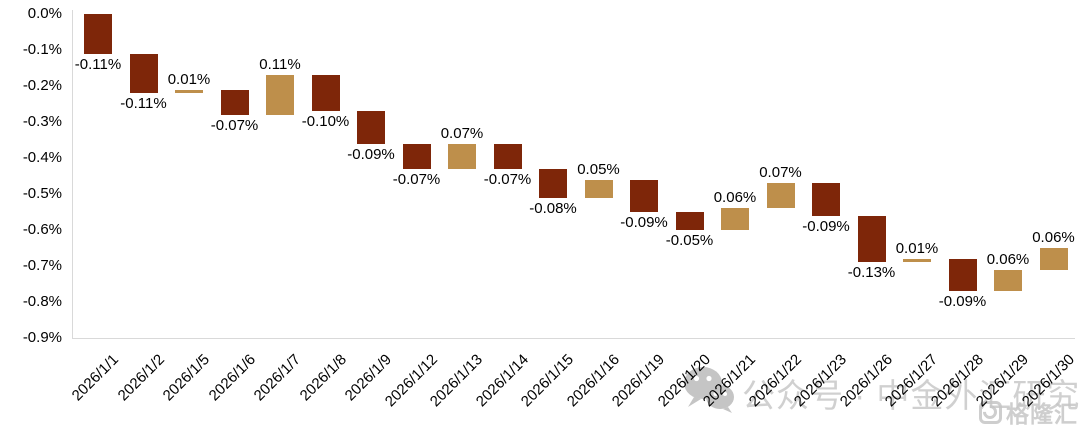 The image size is (1080, 435). Describe the element at coordinates (42, 337) in the screenshot. I see `y-tick-label: -0.9%` at that location.